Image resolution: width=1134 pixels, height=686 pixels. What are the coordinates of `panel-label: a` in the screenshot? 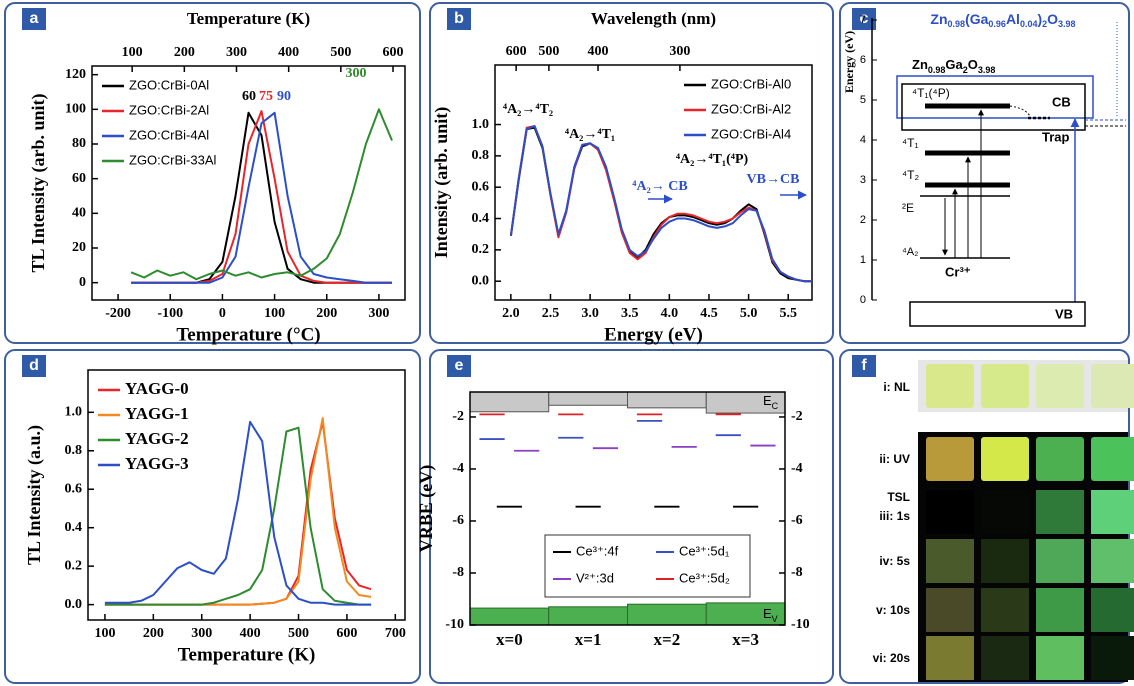 It's located at (34, 18).